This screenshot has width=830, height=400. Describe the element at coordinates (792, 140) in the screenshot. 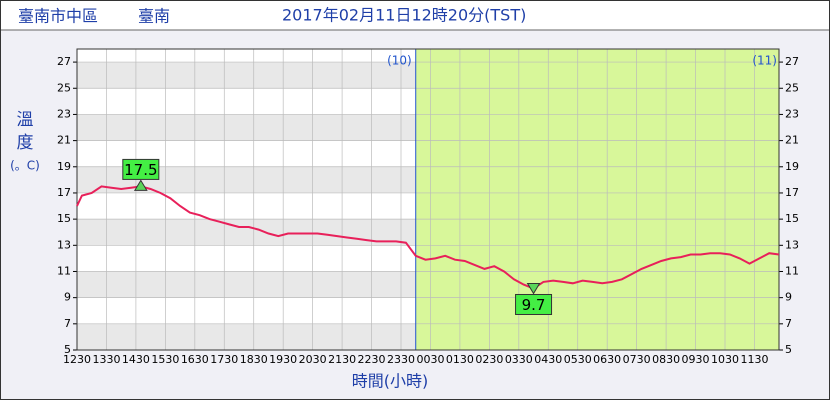

I see `y2-tick-label: 21` at that location.